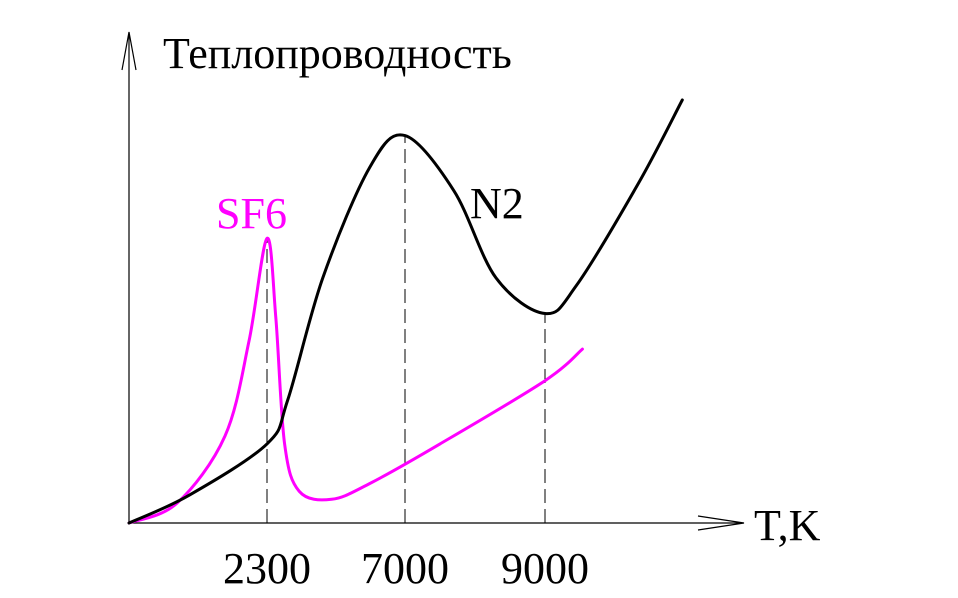  Describe the element at coordinates (405, 568) in the screenshot. I see `x-tick-label: 7000` at that location.